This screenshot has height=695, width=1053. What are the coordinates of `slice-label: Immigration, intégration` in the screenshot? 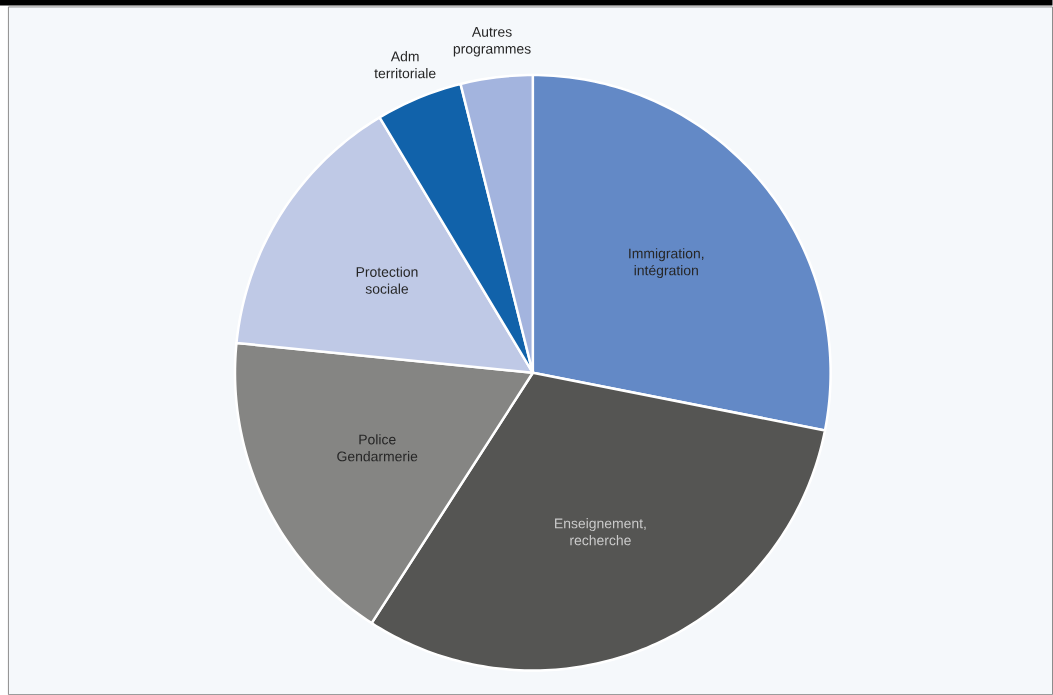 It's located at (666, 263).